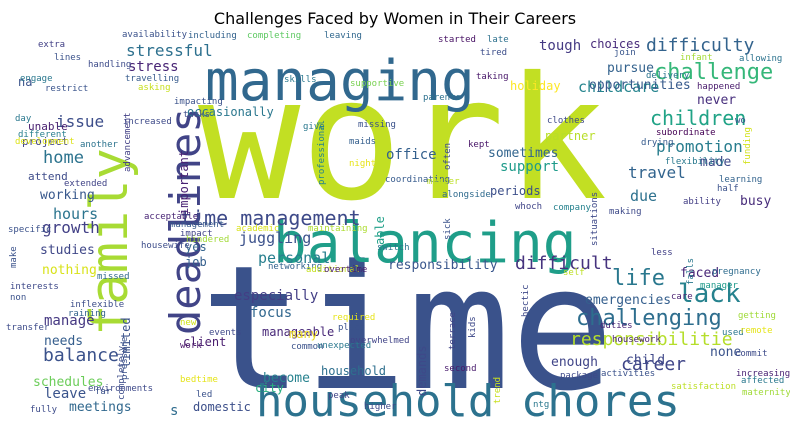 The width and height of the screenshot is (790, 427). Describe the element at coordinates (154, 88) in the screenshot. I see `word-94: asking` at that location.